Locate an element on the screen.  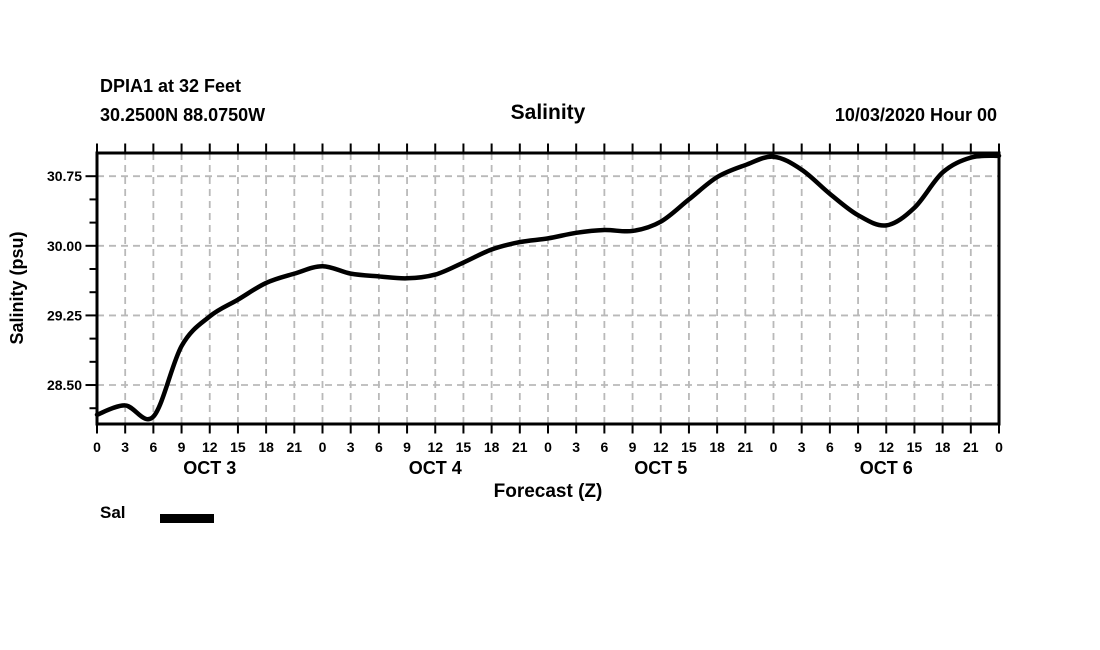
y-tick-label: 30.75 is located at coordinates (64, 176).